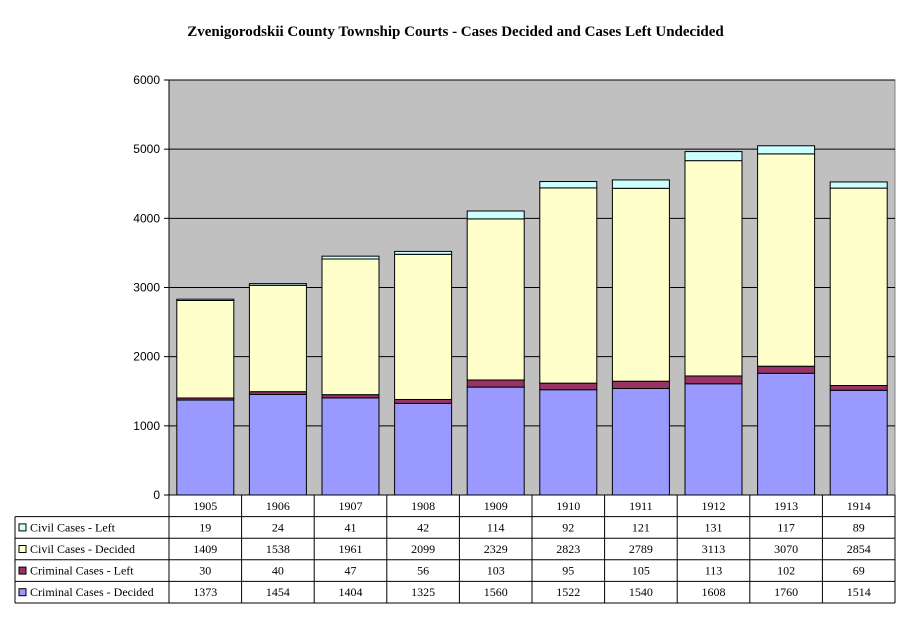 The image size is (911, 623). What do you see at coordinates (205, 527) in the screenshot?
I see `data-label-1905-civil-cases-left: 19` at bounding box center [205, 527].